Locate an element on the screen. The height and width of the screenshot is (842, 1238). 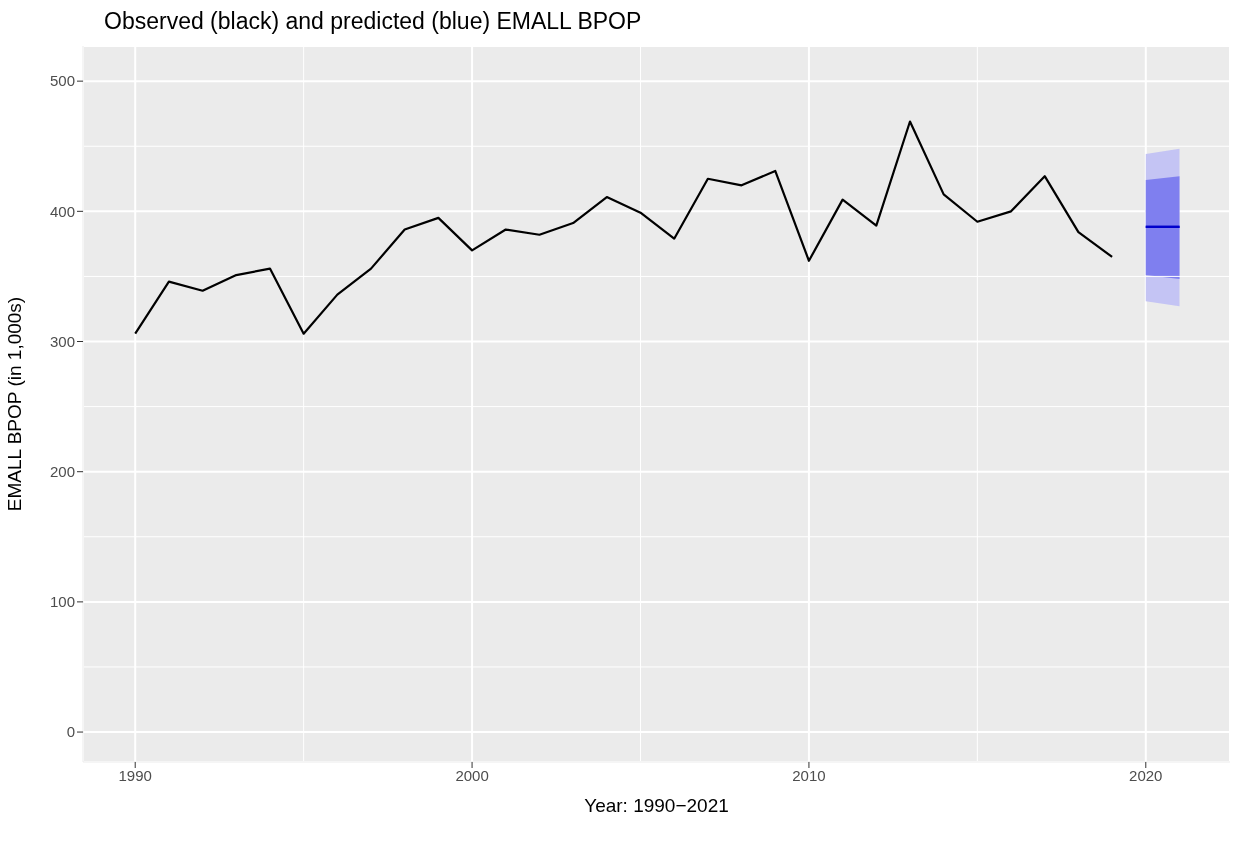
x-axis-title: Year: 1990−2021 is located at coordinates (656, 805).